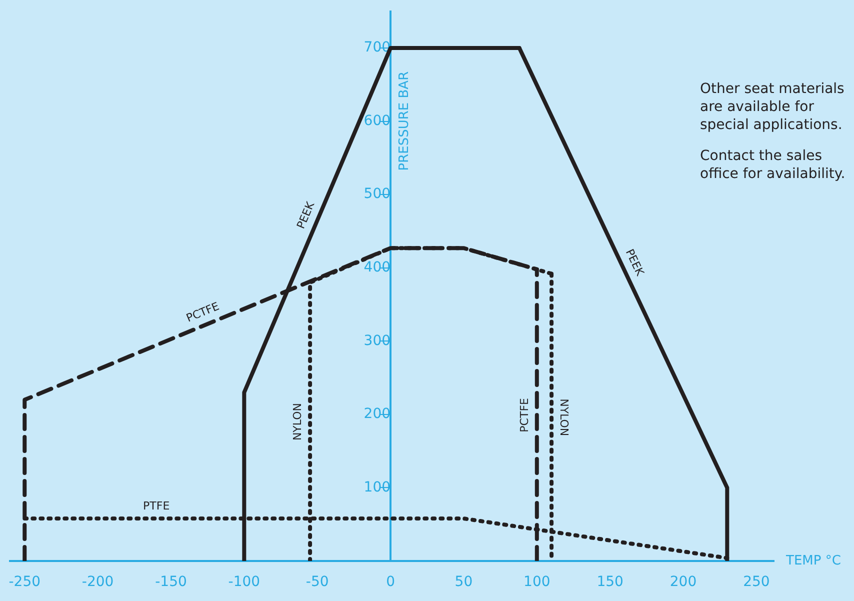 The image size is (854, 601). I want to click on x-tick-label: 250, so click(756, 582).